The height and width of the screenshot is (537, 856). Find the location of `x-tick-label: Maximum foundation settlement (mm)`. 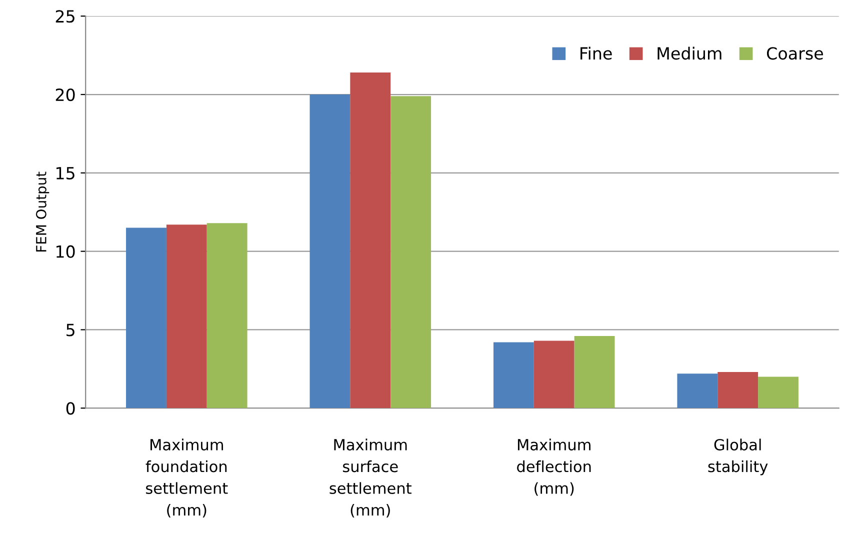

x-tick-label: Maximum foundation settlement (mm) is located at coordinates (187, 478).